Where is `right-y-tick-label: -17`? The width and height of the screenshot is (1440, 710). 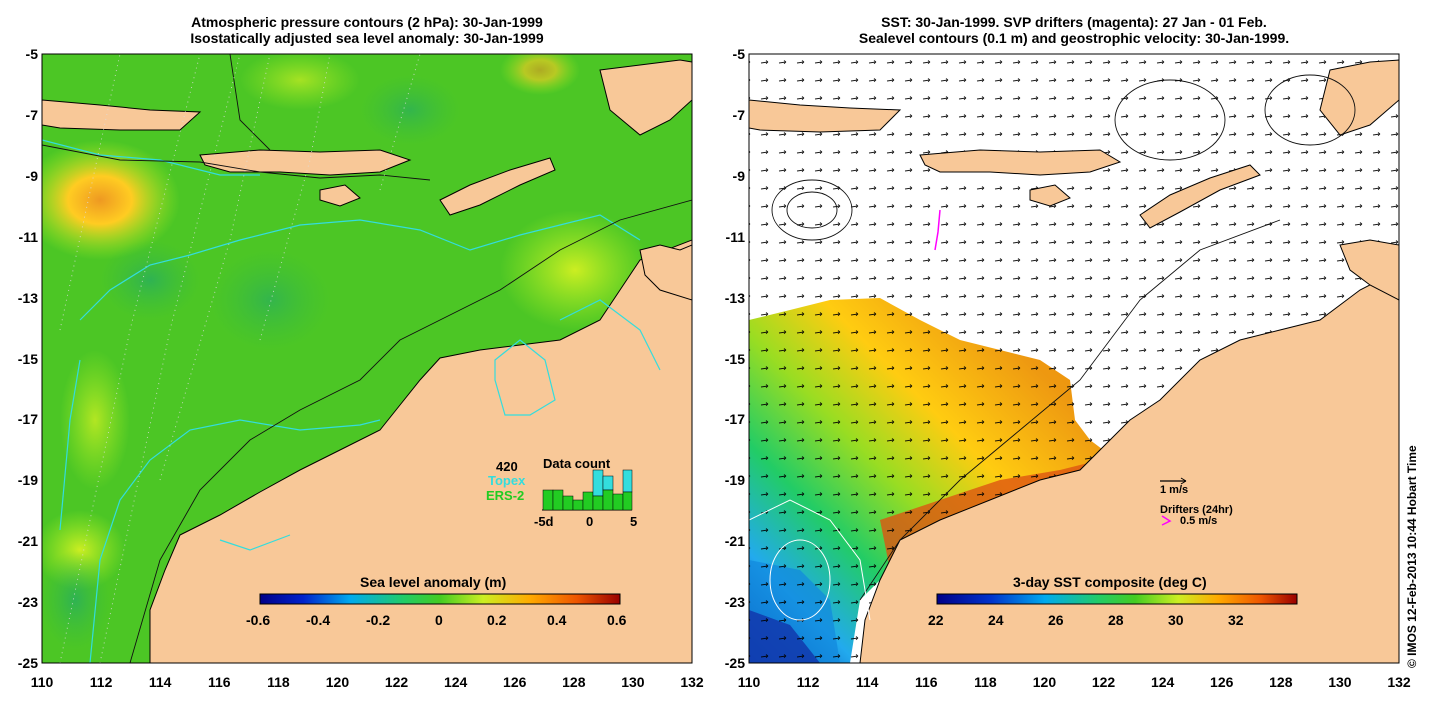 right-y-tick-label: -17 is located at coordinates (734, 419).